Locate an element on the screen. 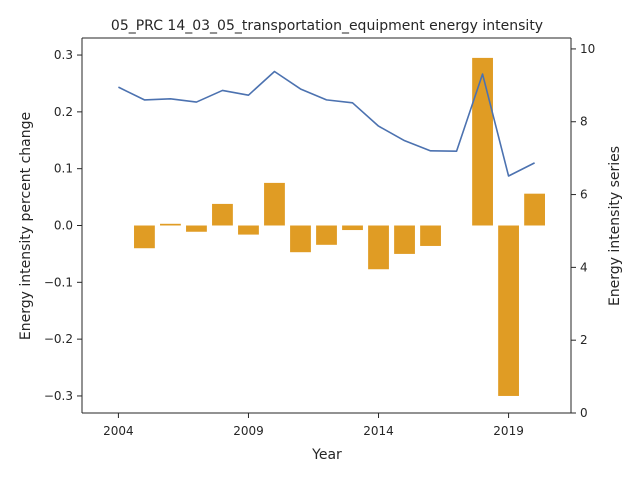 Image resolution: width=640 pixels, height=480 pixels. y-left-tick-label: 0.0 is located at coordinates (63, 226).